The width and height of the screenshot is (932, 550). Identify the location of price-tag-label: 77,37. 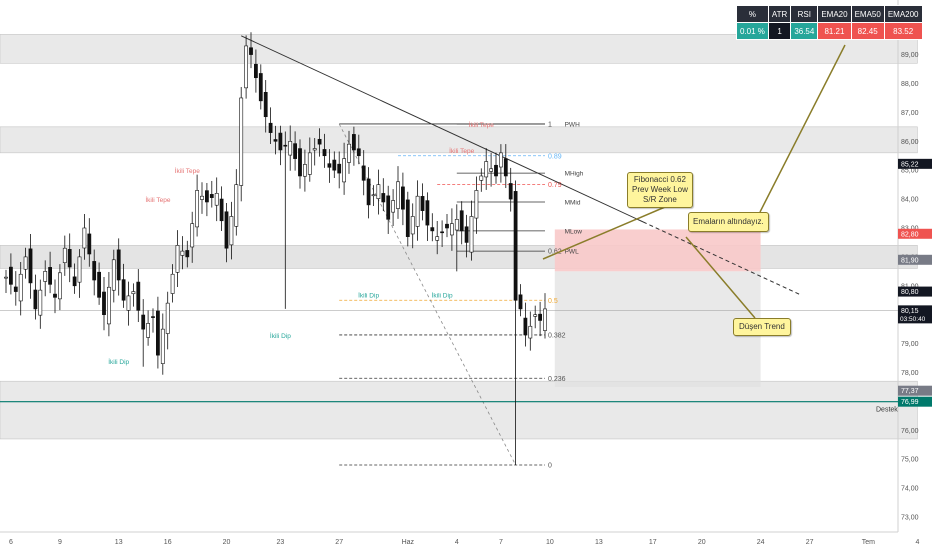
(910, 391).